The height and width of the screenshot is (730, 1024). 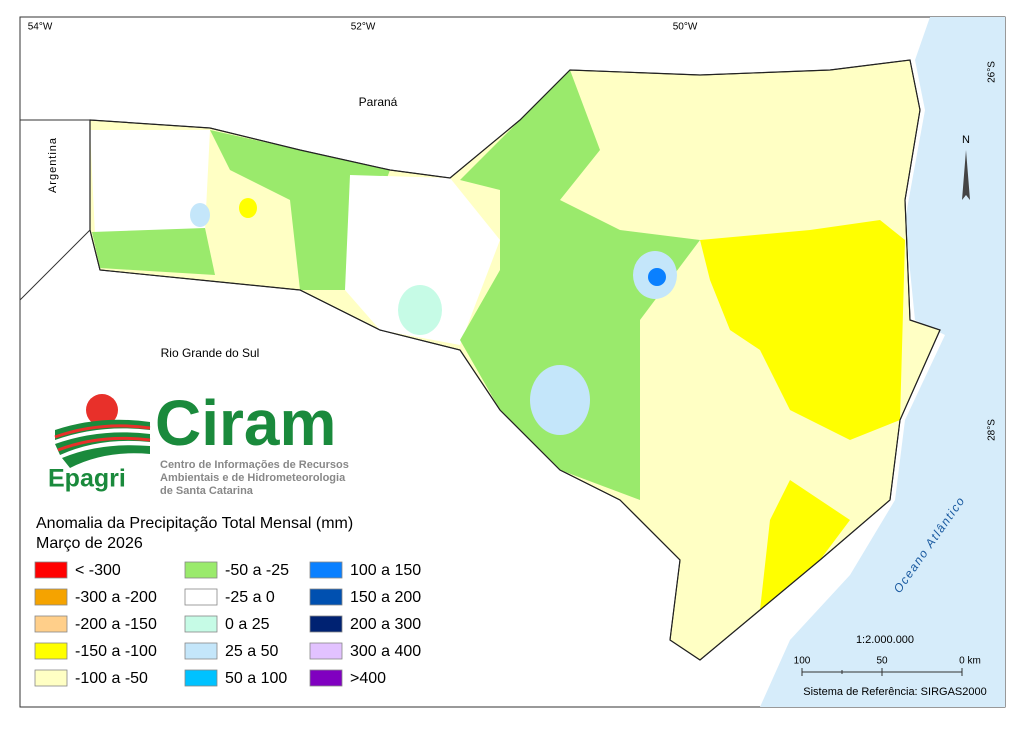 What do you see at coordinates (385, 597) in the screenshot?
I see `legend-label: 150 a 200` at bounding box center [385, 597].